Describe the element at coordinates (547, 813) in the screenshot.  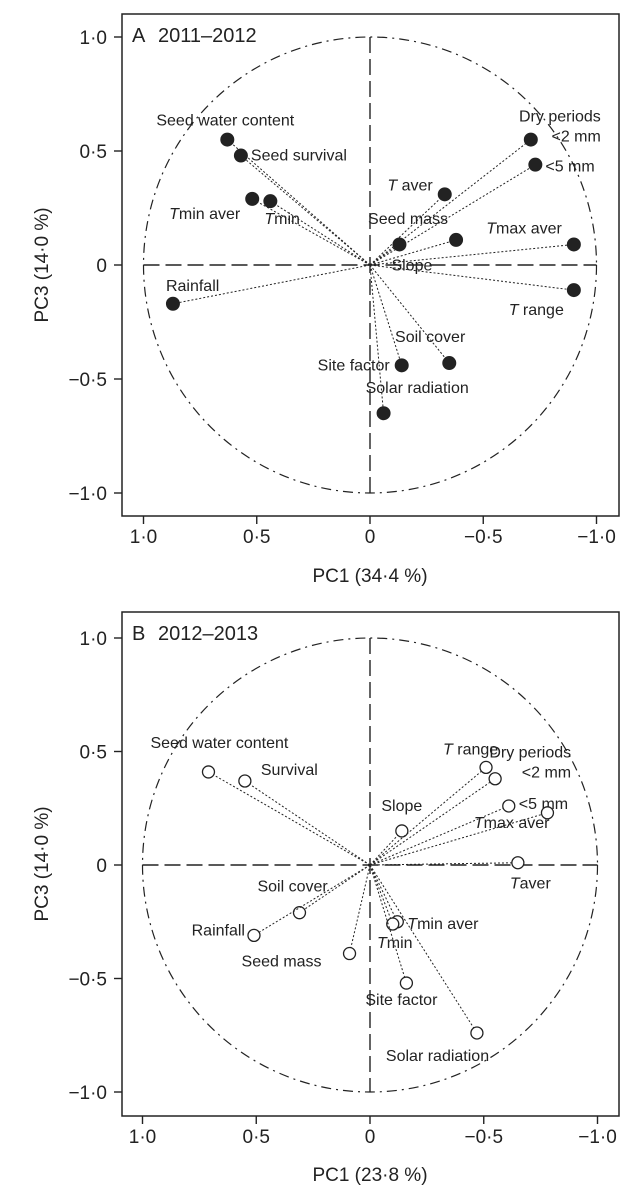
I see `panel-b-point-tmax-aver` at that location.